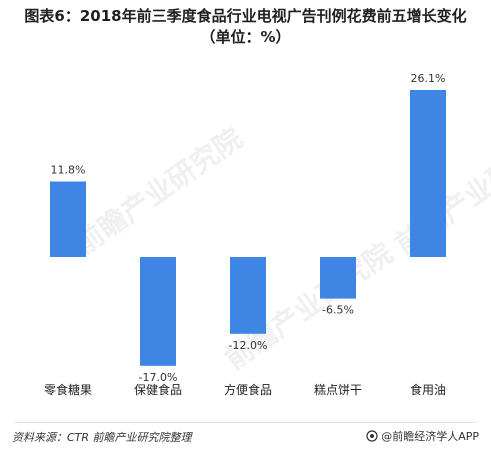 This screenshot has height=455, width=491. I want to click on brand-logo-icon, so click(372, 436).